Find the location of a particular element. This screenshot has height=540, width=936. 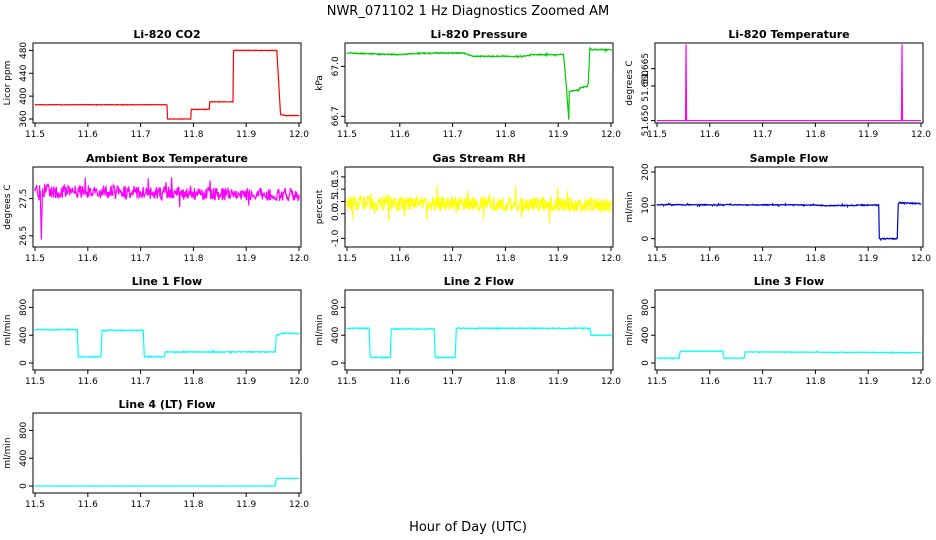

panel-title: Li-820 CO2 is located at coordinates (166, 34).